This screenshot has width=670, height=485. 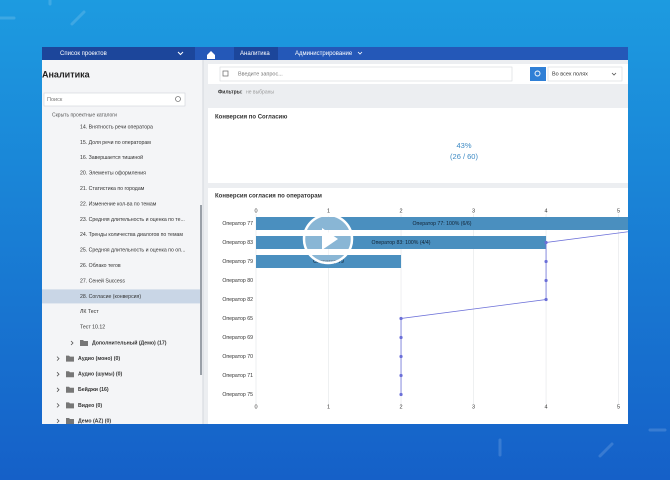 What do you see at coordinates (237, 376) in the screenshot?
I see `y-tick-label: Оператор 71` at bounding box center [237, 376].